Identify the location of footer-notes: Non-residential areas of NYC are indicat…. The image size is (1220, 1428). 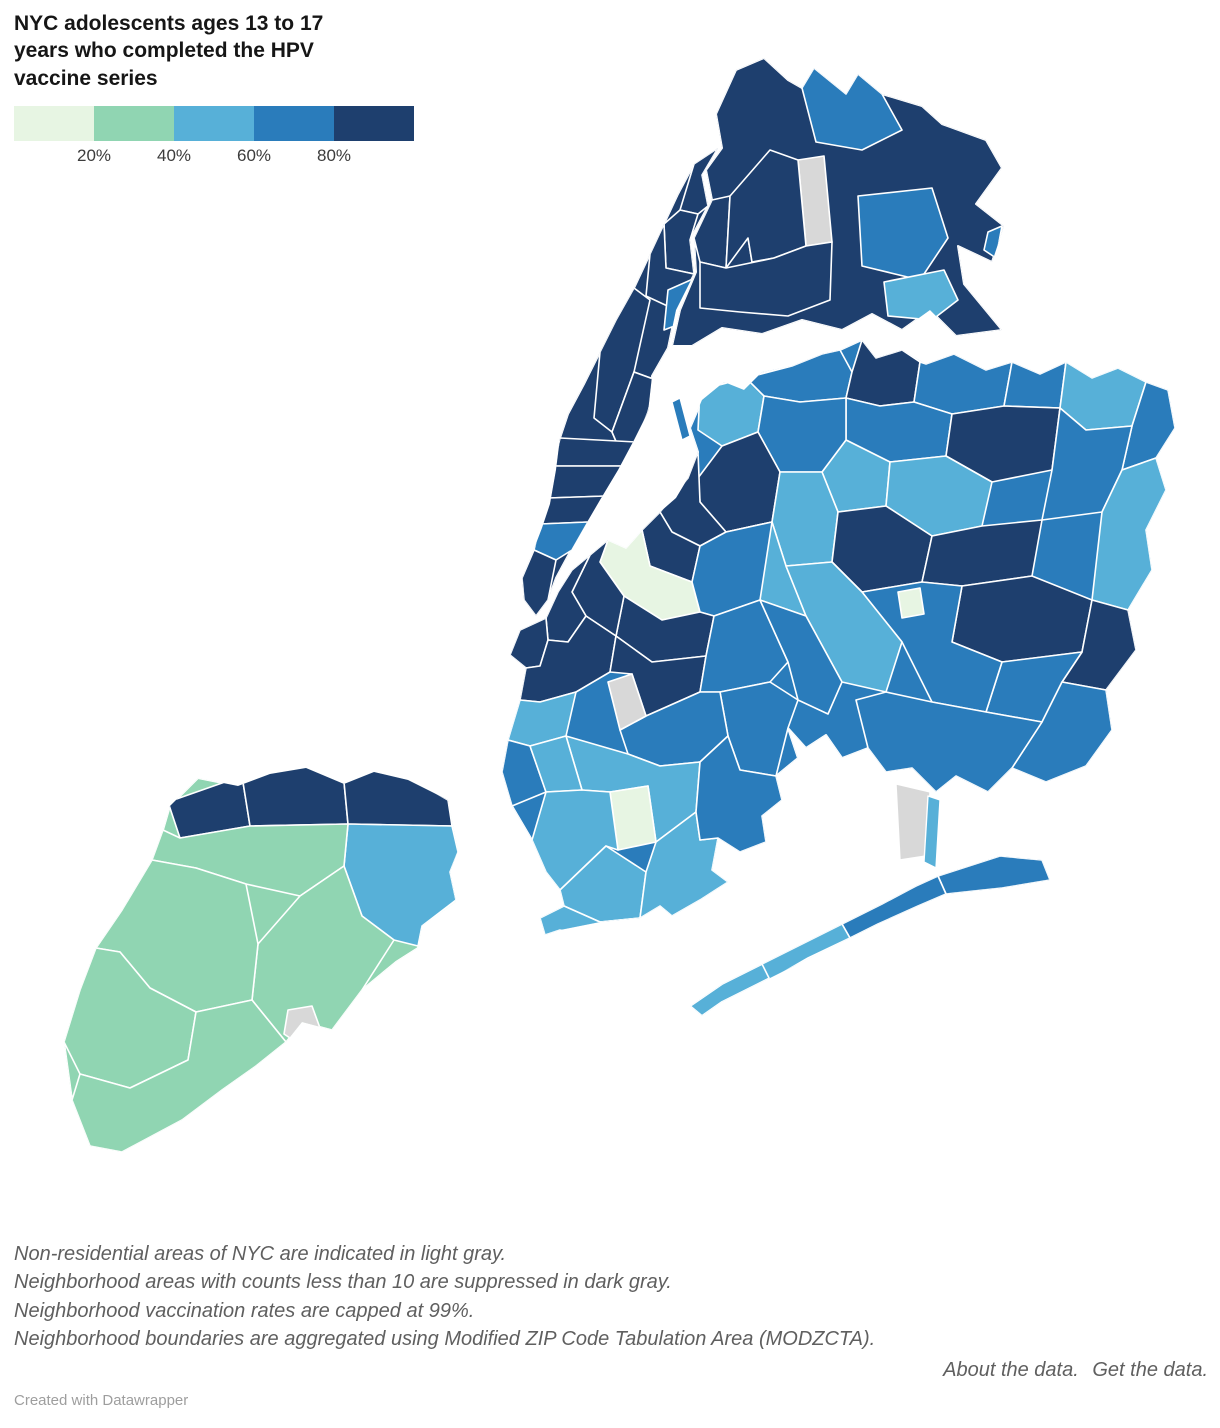
(611, 1312).